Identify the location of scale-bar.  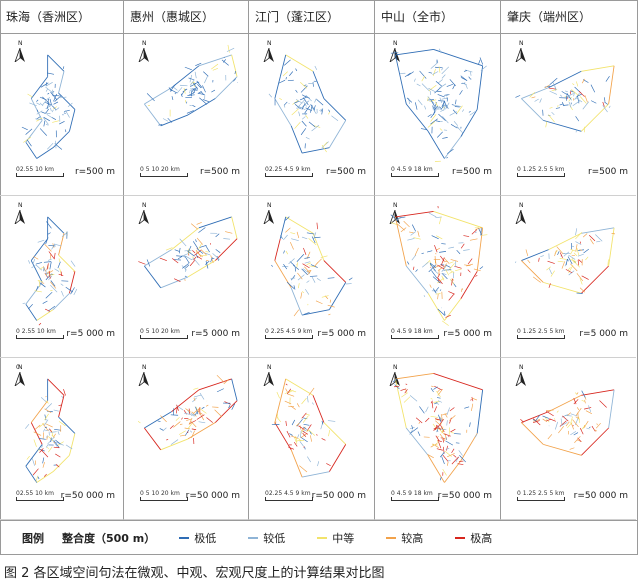
(289, 175).